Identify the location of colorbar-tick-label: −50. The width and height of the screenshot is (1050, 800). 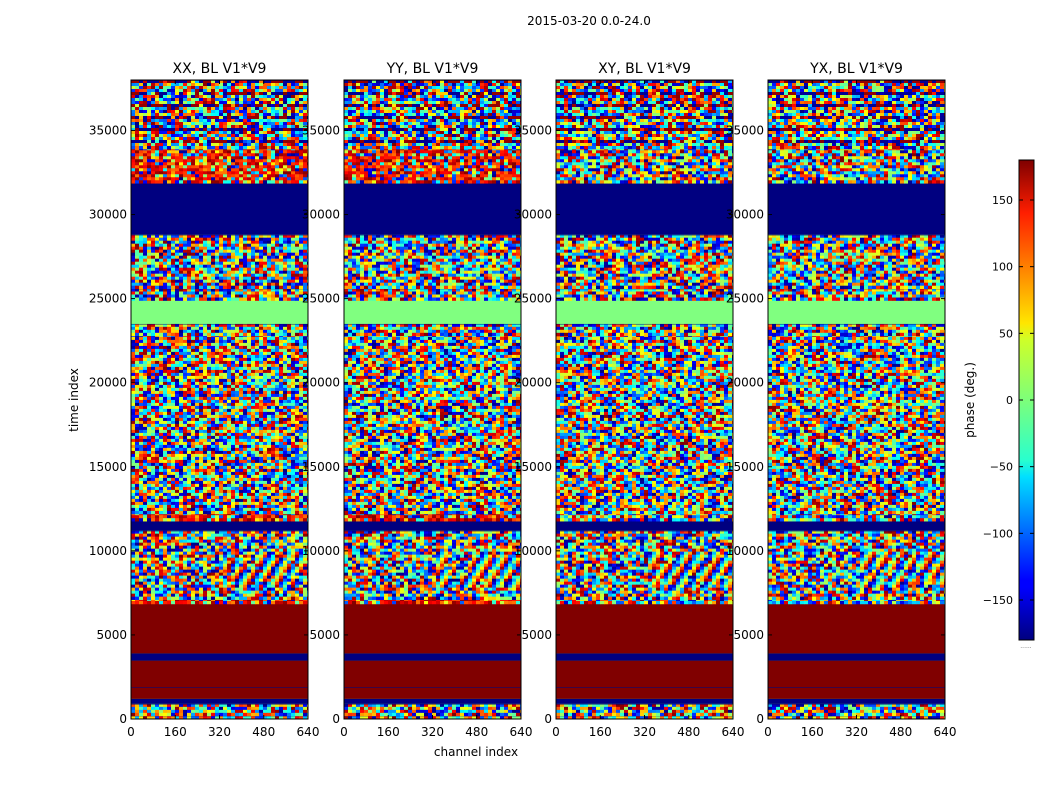
(1001, 467).